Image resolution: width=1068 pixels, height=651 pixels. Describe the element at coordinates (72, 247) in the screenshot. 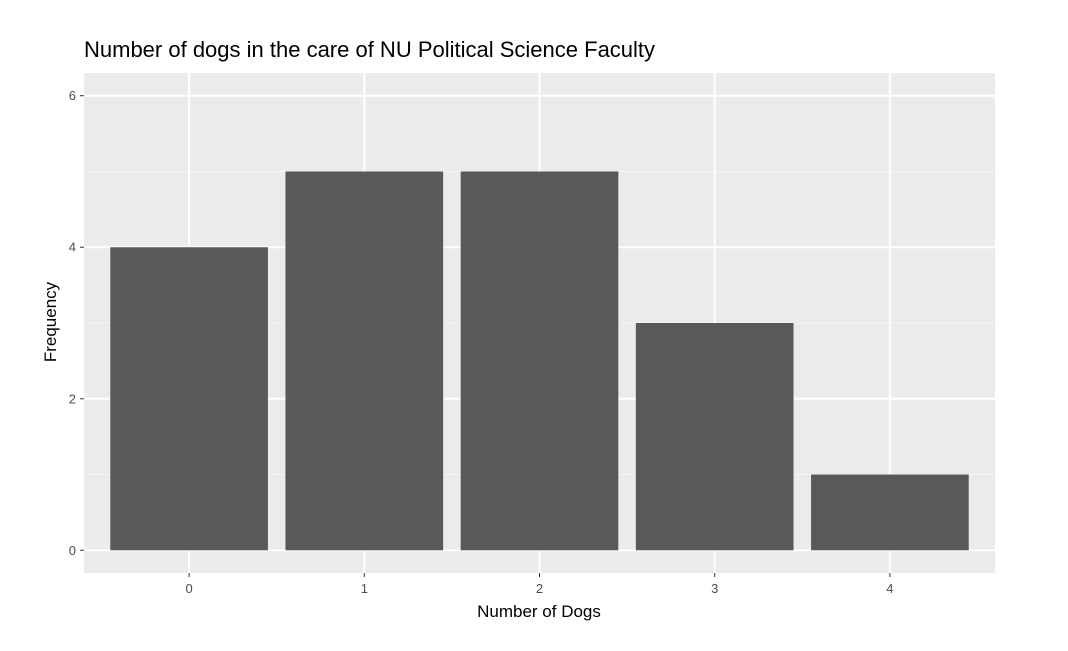

I see `y-tick-label: 4` at that location.